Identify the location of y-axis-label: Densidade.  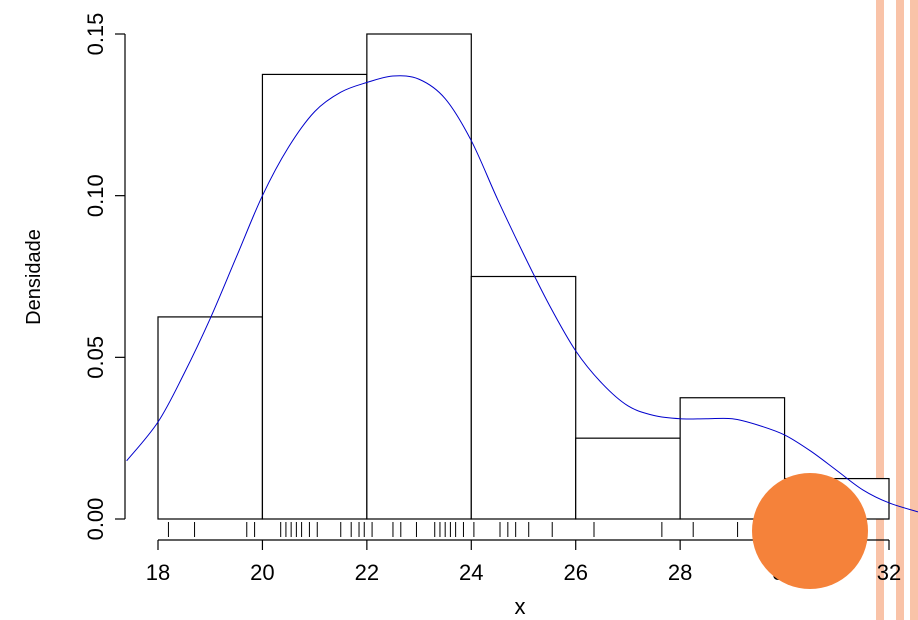
(34, 277).